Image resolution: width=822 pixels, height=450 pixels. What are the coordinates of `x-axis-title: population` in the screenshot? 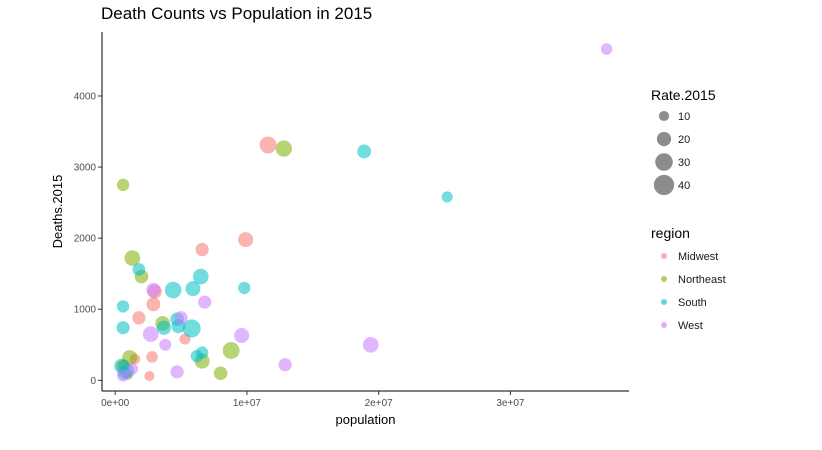 It's located at (366, 419).